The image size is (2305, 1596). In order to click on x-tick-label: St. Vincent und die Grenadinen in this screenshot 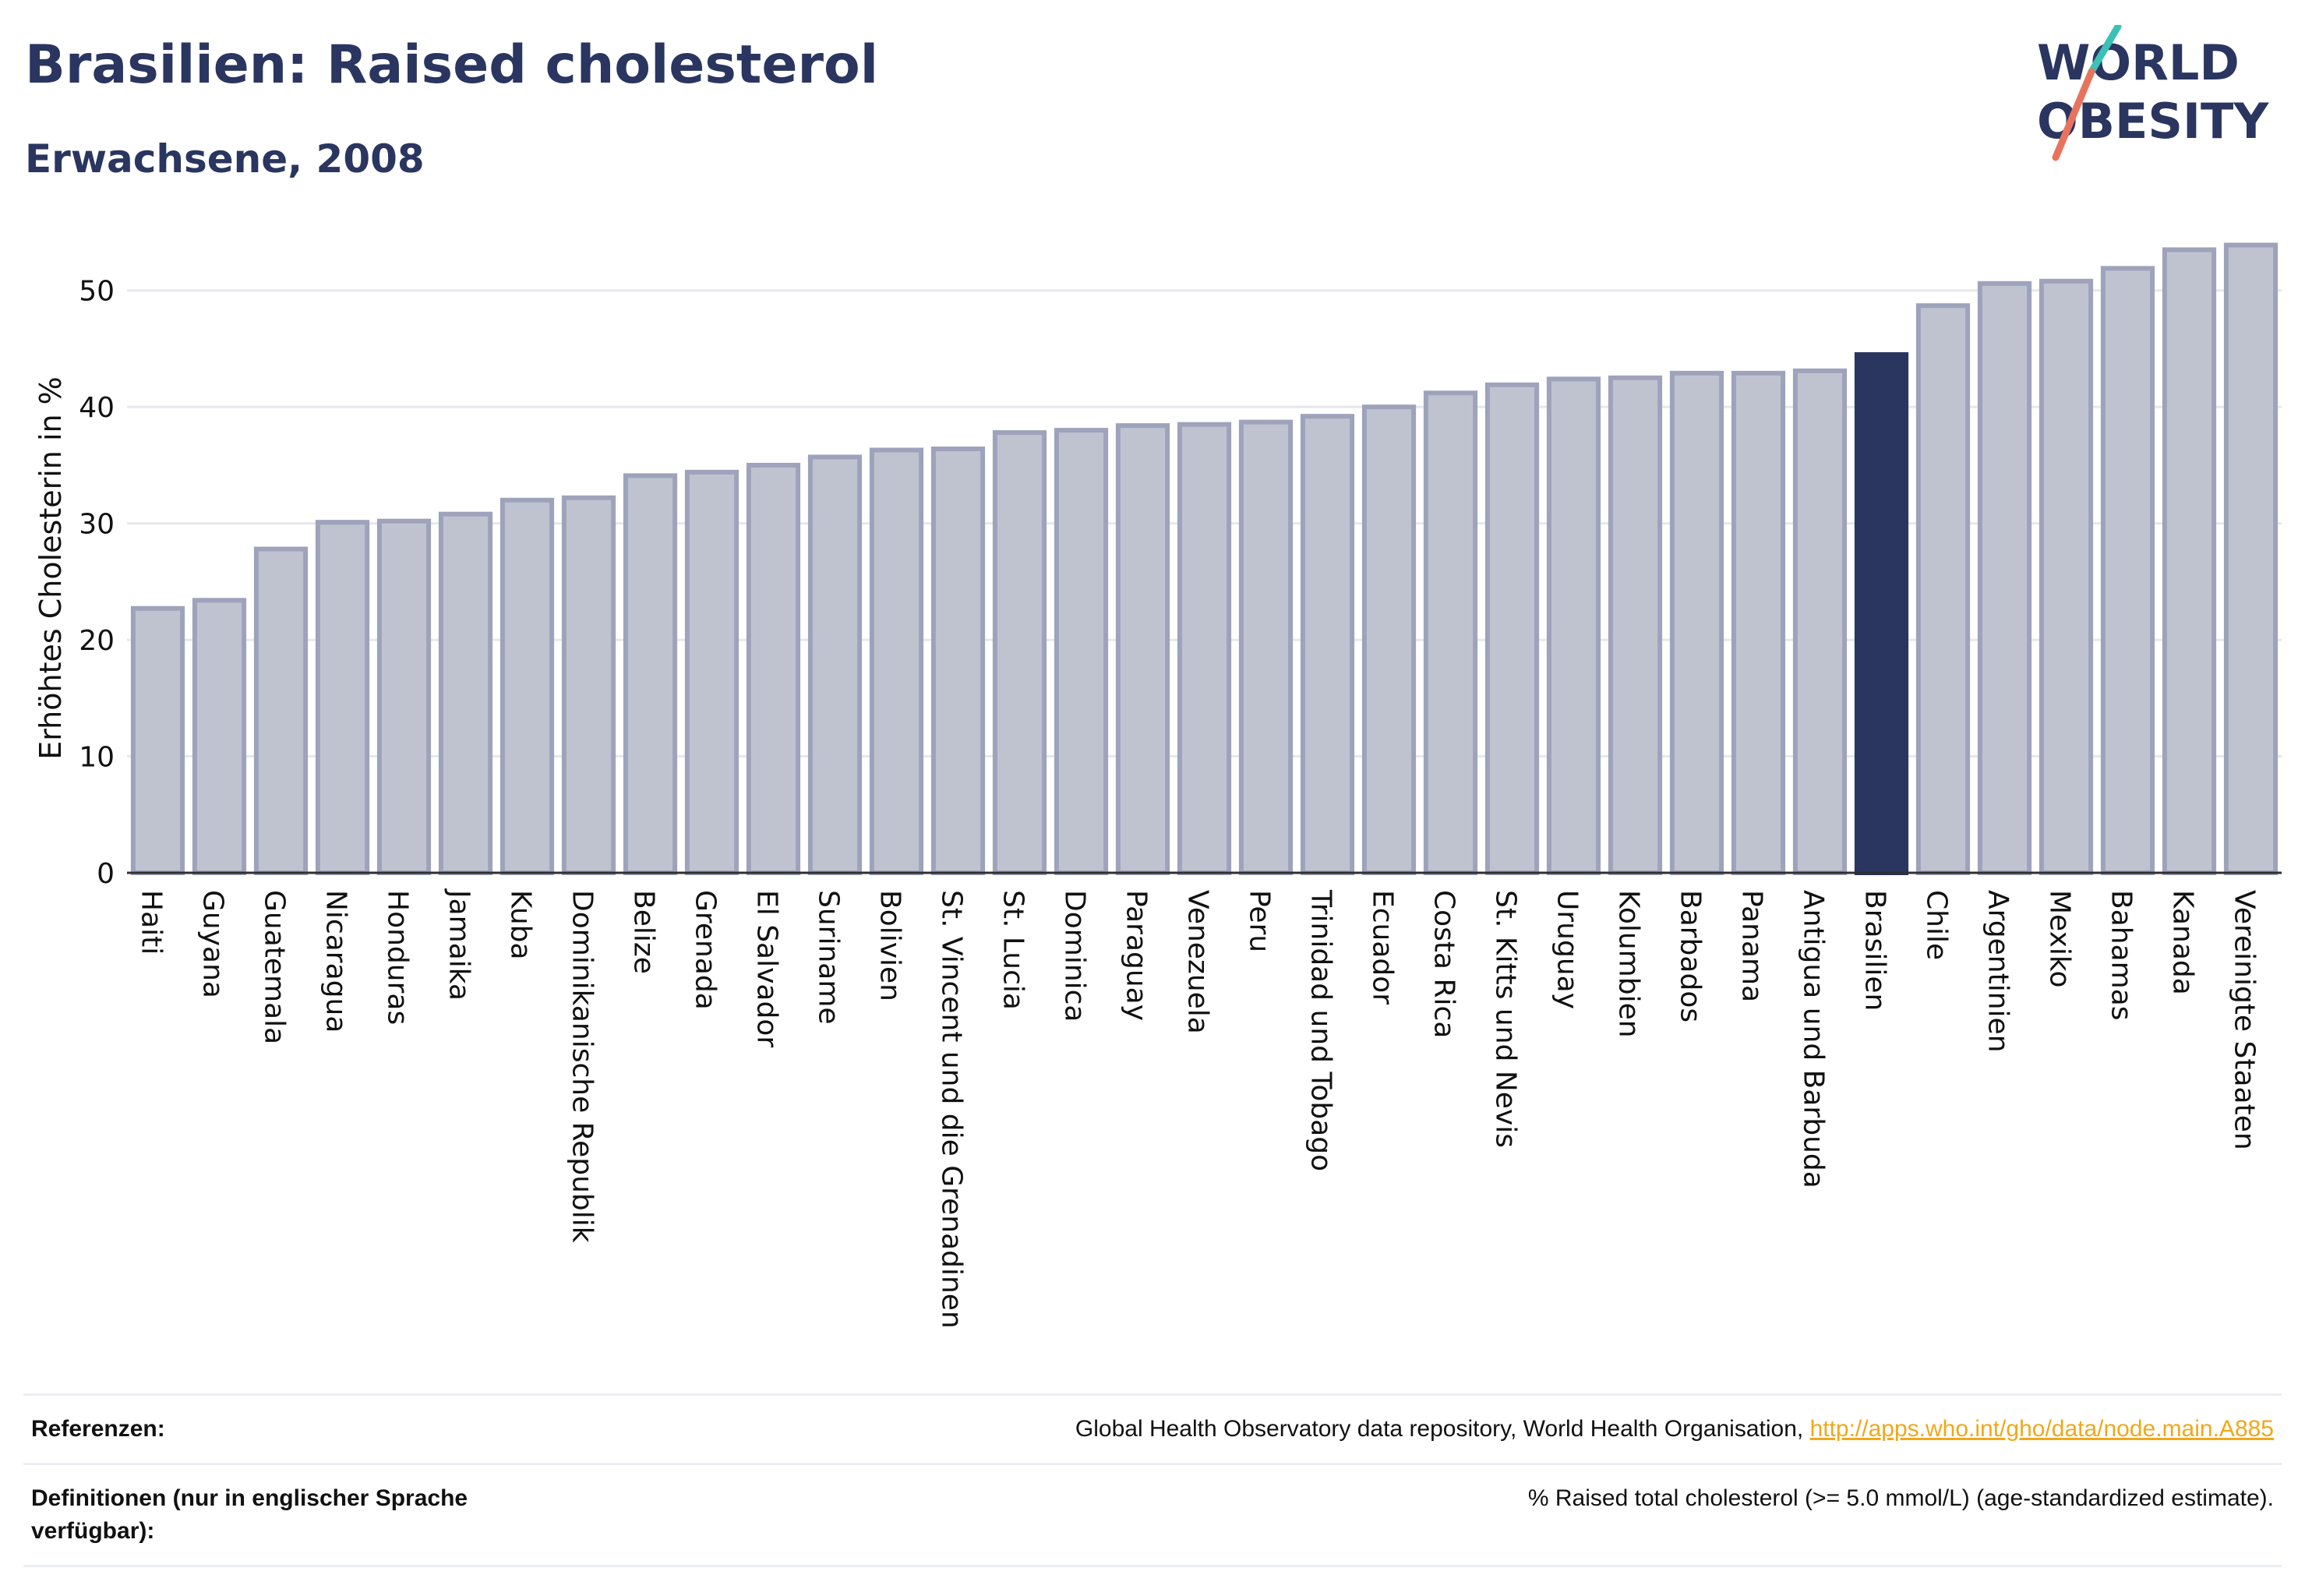, I will do `click(952, 1109)`.